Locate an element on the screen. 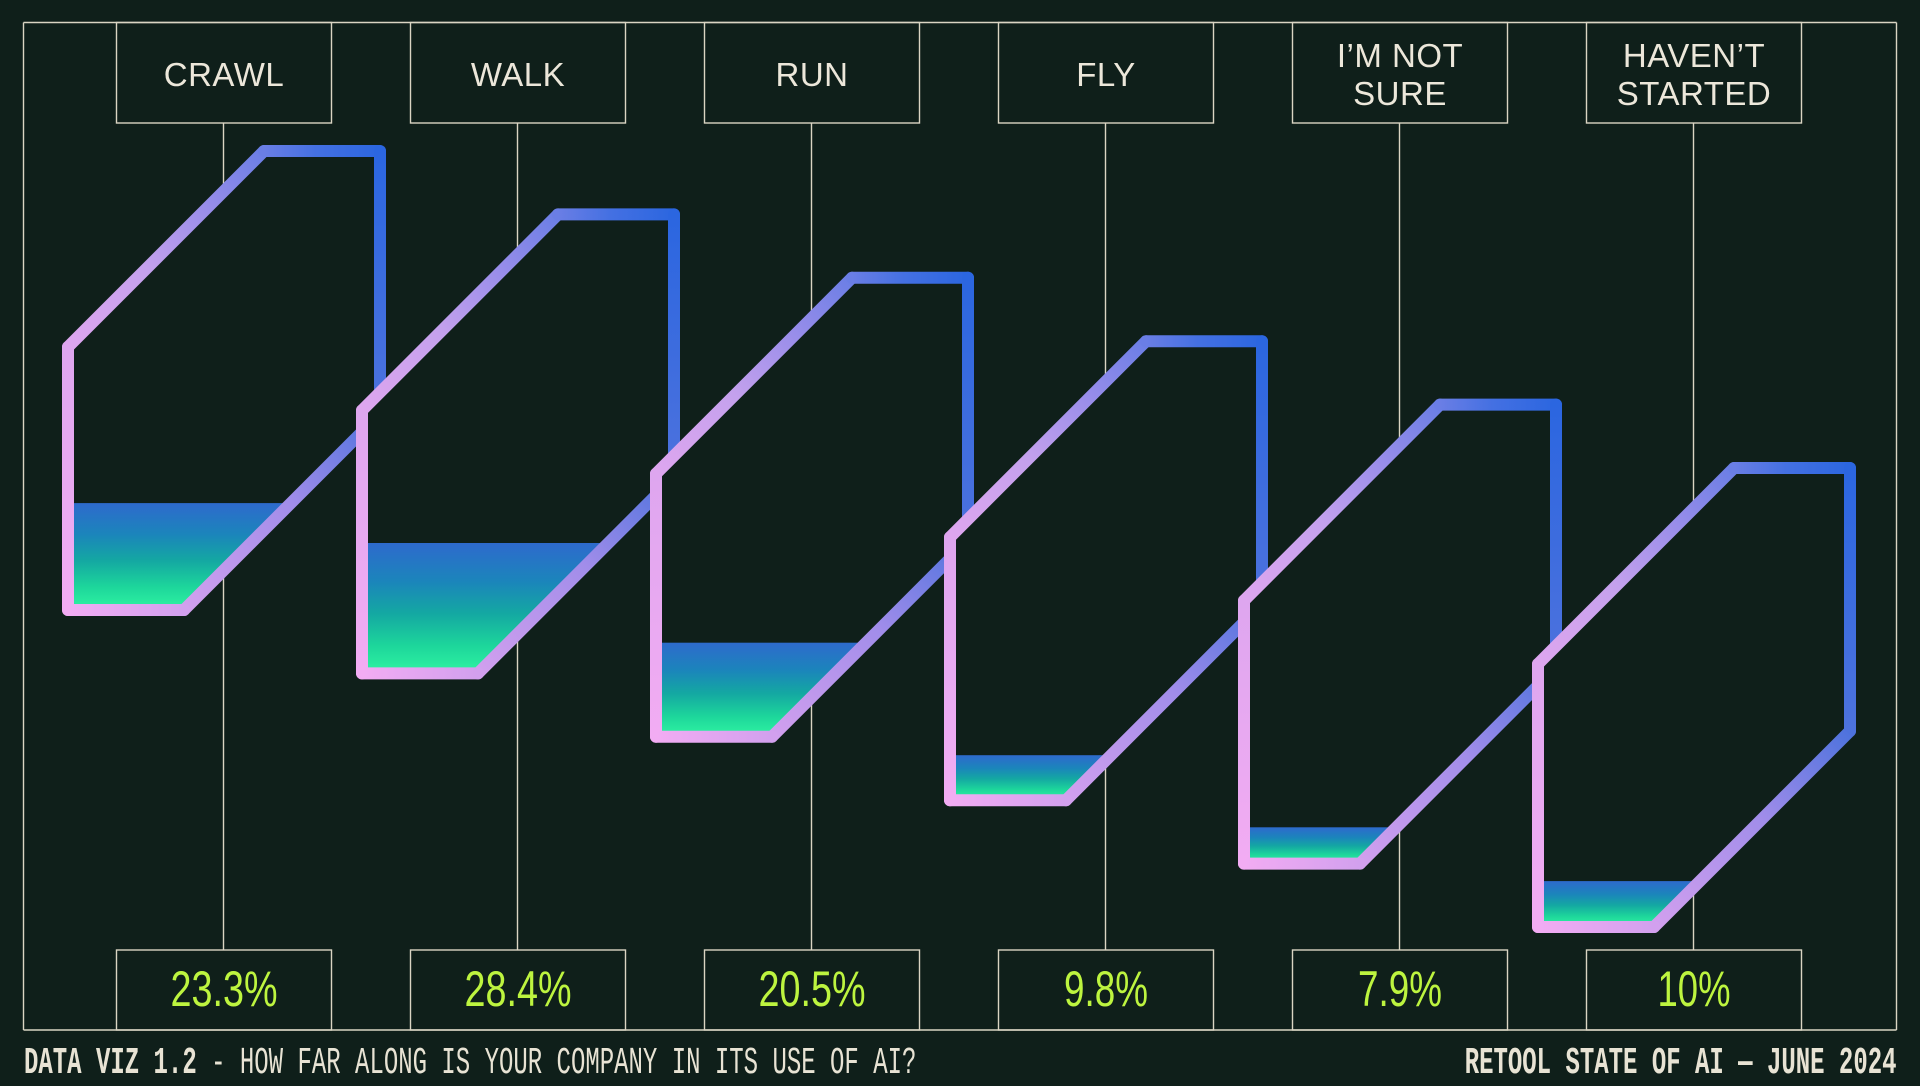 The width and height of the screenshot is (1920, 1086). svg-text: SURE is located at coordinates (1400, 93).